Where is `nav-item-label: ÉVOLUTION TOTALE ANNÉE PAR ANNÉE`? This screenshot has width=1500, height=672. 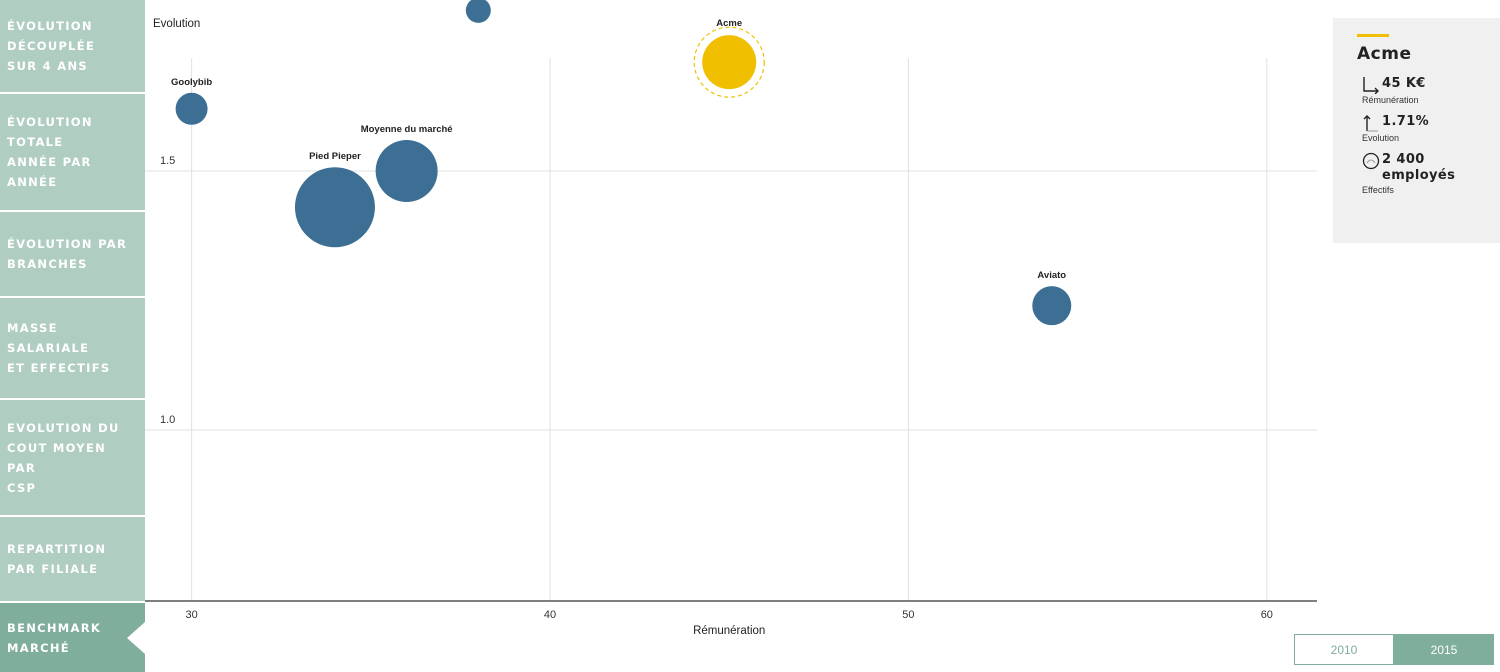
nav-item-label: ÉVOLUTION TOTALE ANNÉE PAR ANNÉE is located at coordinates (50, 152).